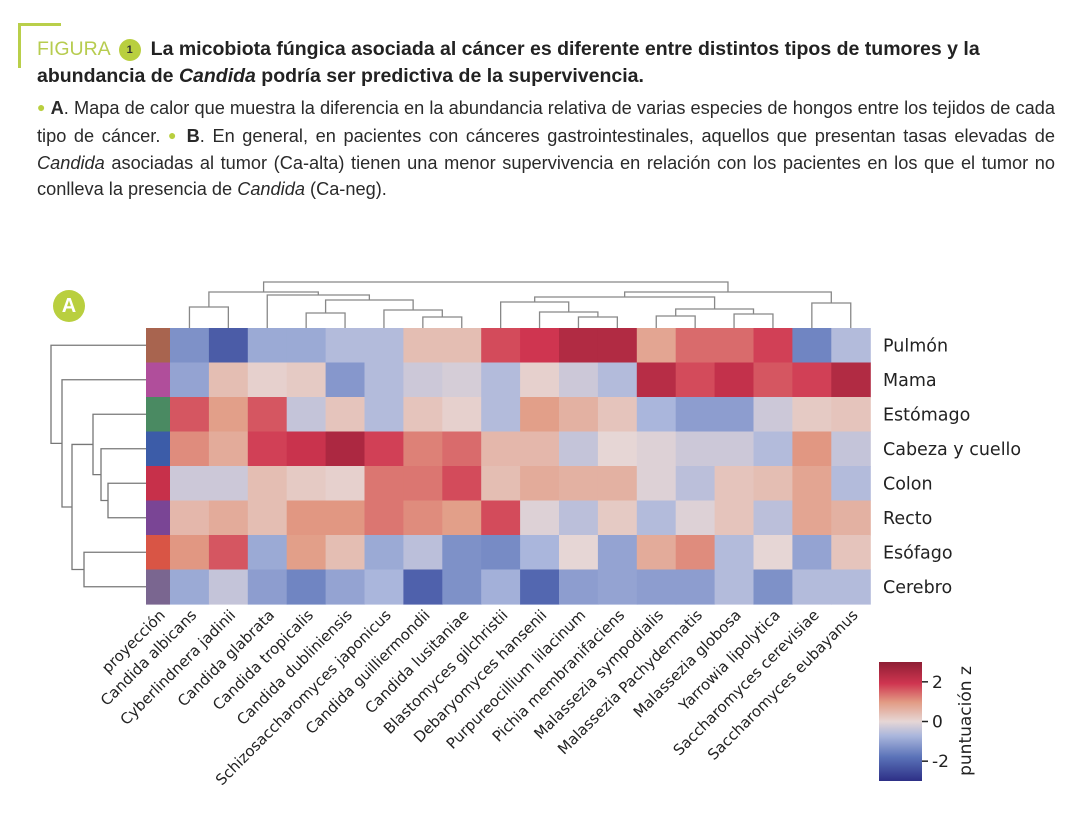 Image resolution: width=1090 pixels, height=830 pixels. I want to click on row-dendrogram, so click(98, 466).